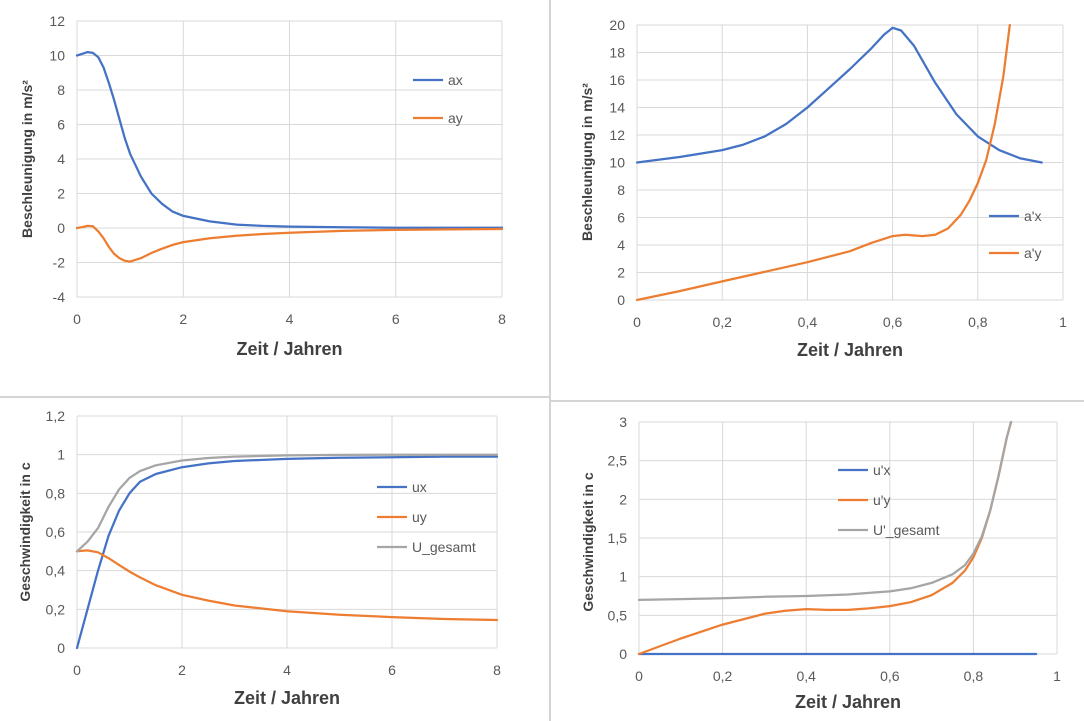  What do you see at coordinates (59, 297) in the screenshot?
I see `y-tick-label: -4` at bounding box center [59, 297].